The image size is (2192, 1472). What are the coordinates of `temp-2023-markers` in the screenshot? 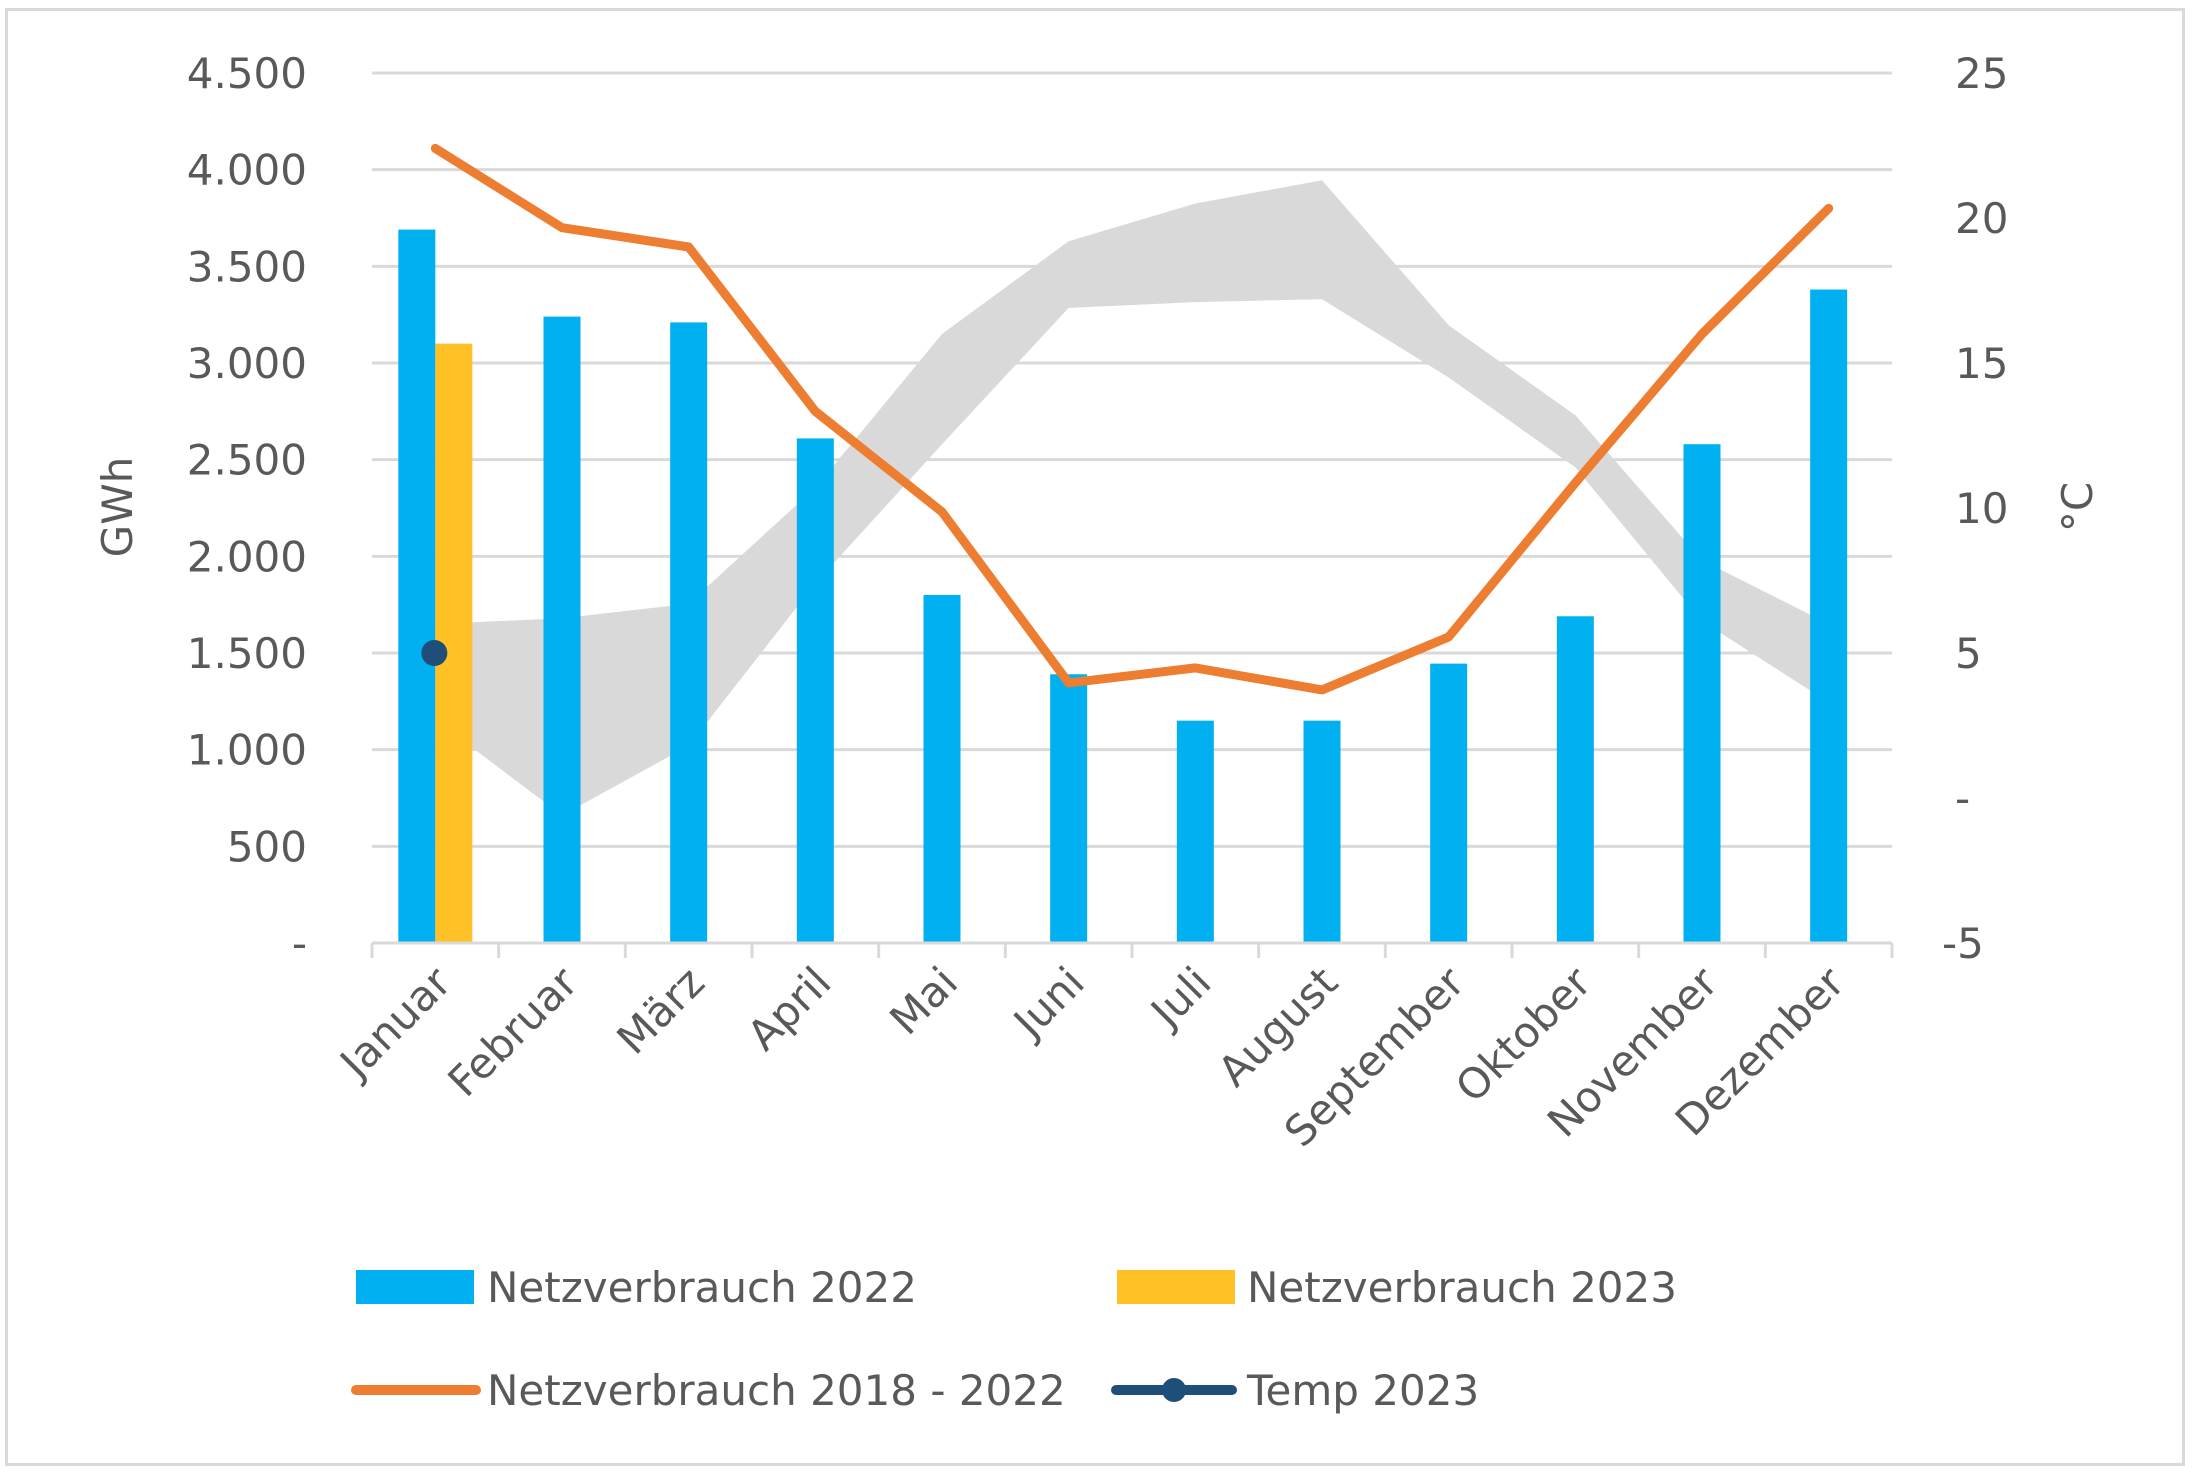 It's located at (434, 653).